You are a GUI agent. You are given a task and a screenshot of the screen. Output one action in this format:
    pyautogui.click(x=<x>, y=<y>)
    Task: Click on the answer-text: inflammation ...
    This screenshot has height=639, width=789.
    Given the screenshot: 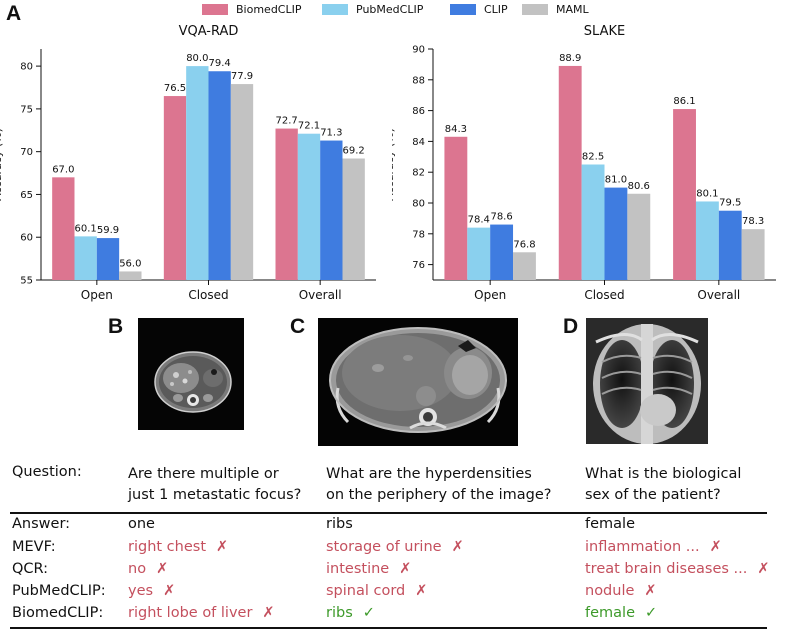 What is the action you would take?
    pyautogui.click(x=642, y=547)
    